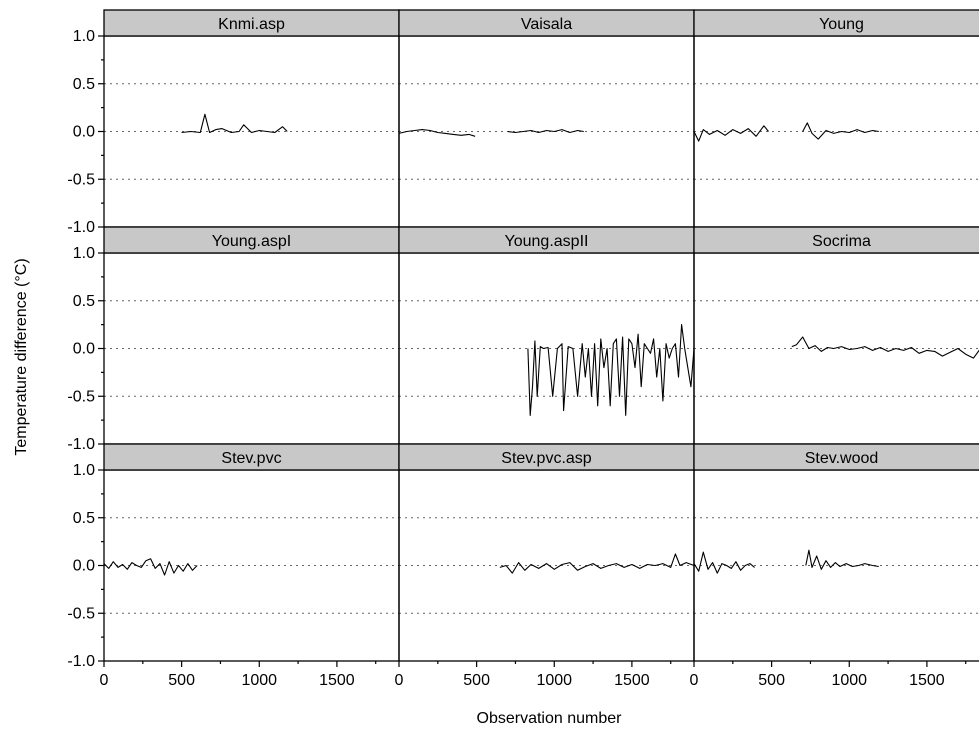 The image size is (979, 733). I want to click on panel-5: Socrima, so click(836, 335).